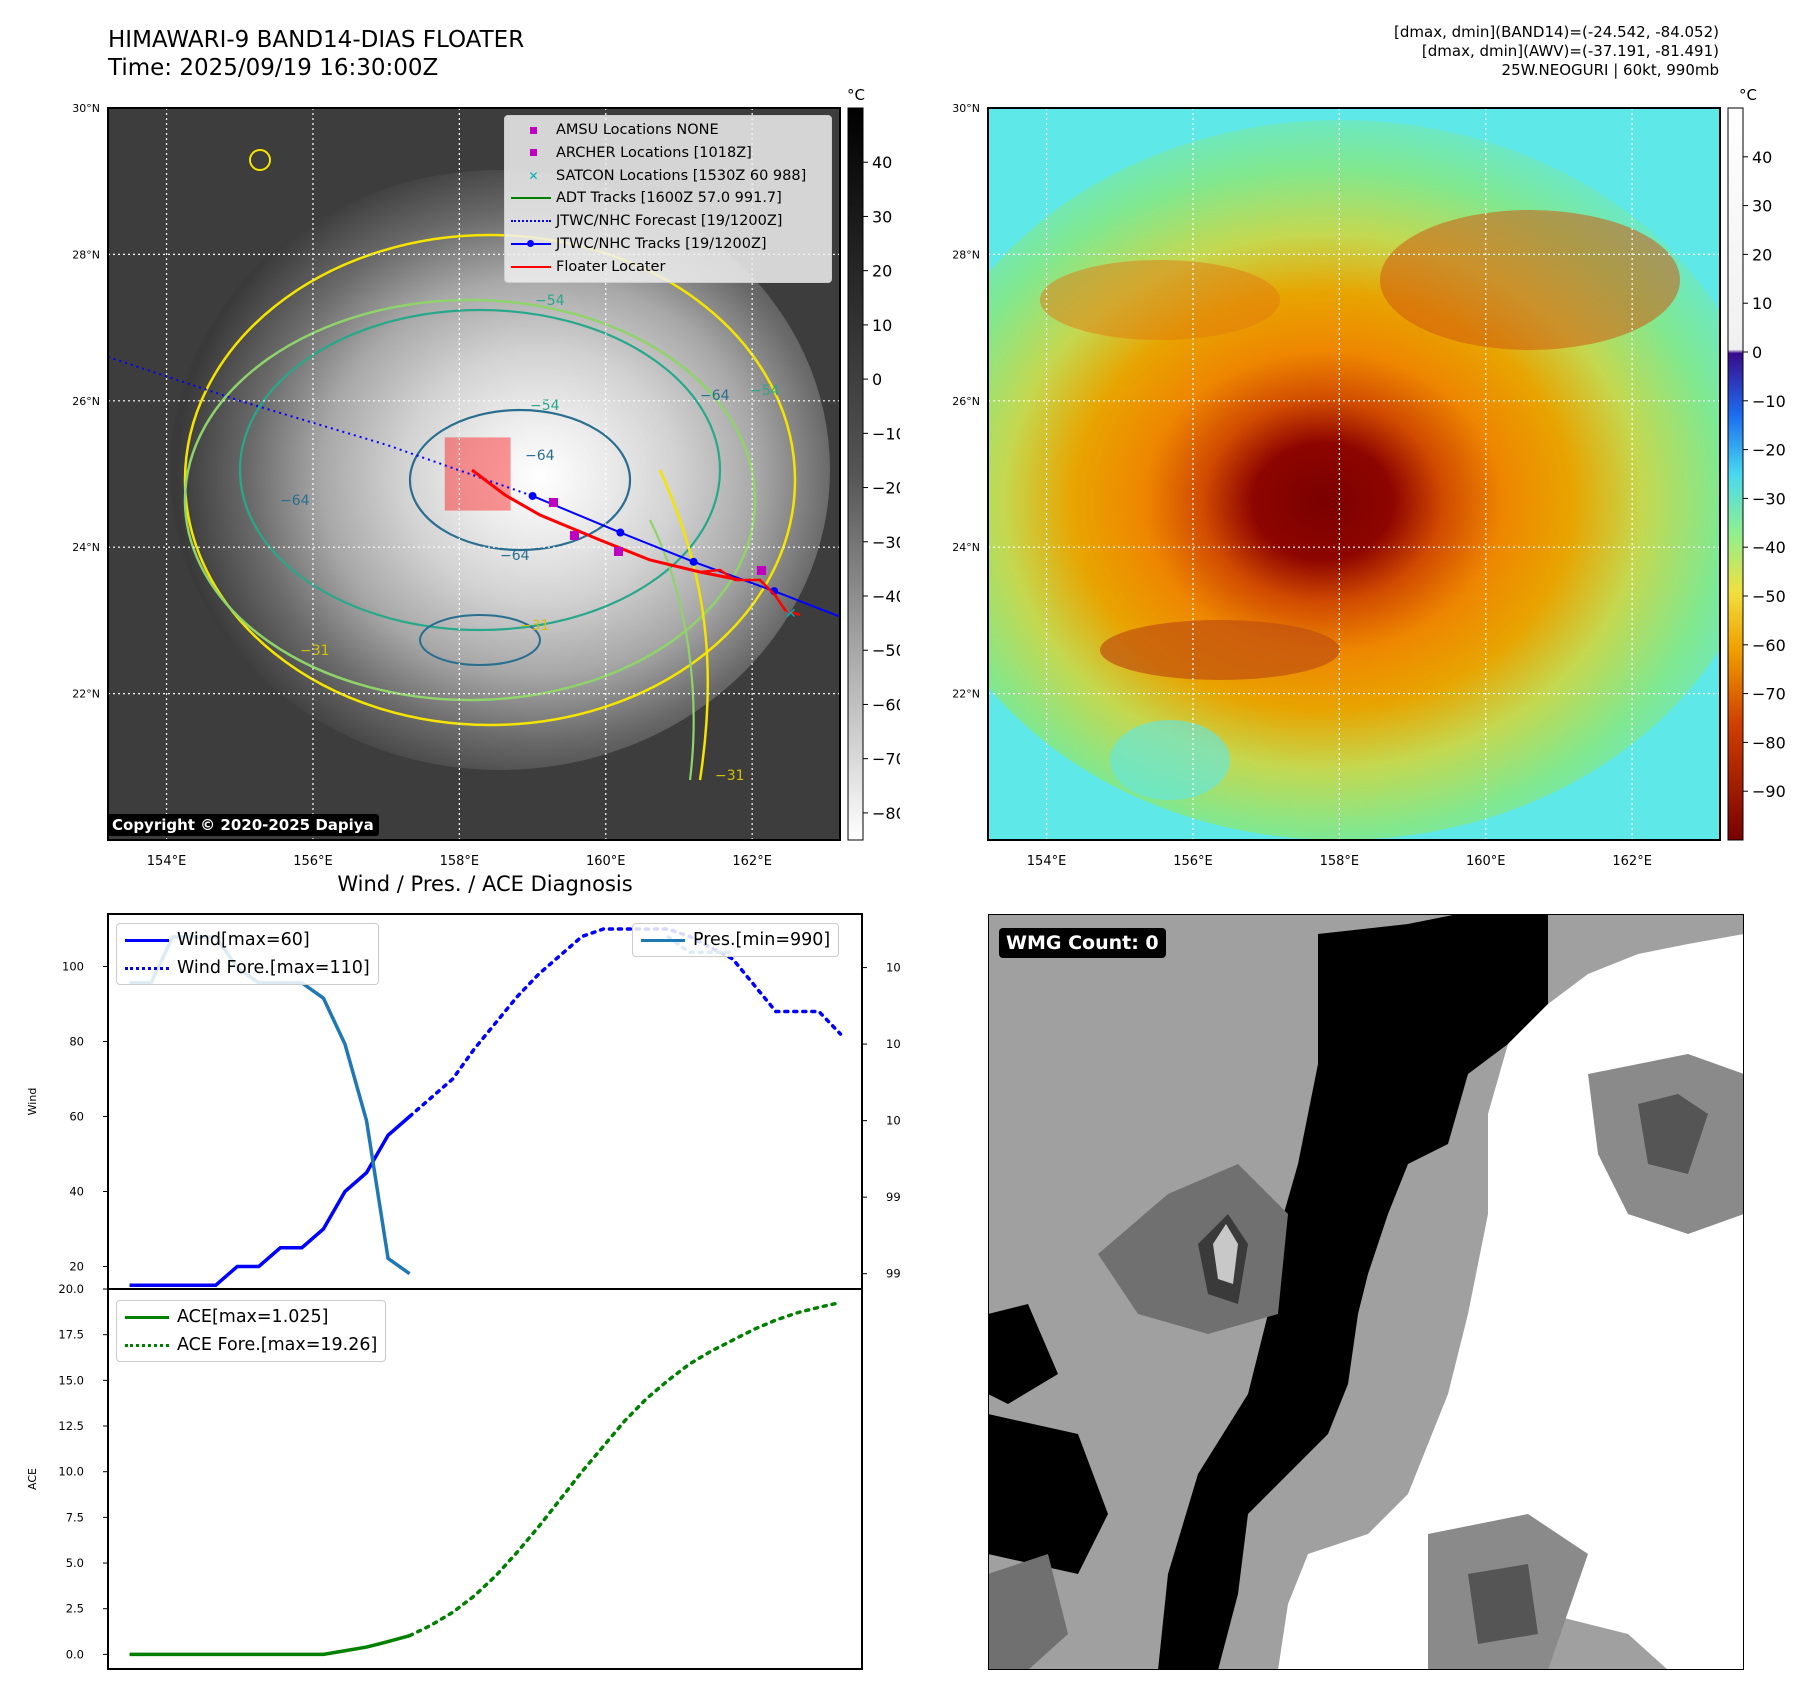 Image resolution: width=1801 pixels, height=1696 pixels. What do you see at coordinates (76, 1042) in the screenshot?
I see `y-tick-label: 80` at bounding box center [76, 1042].